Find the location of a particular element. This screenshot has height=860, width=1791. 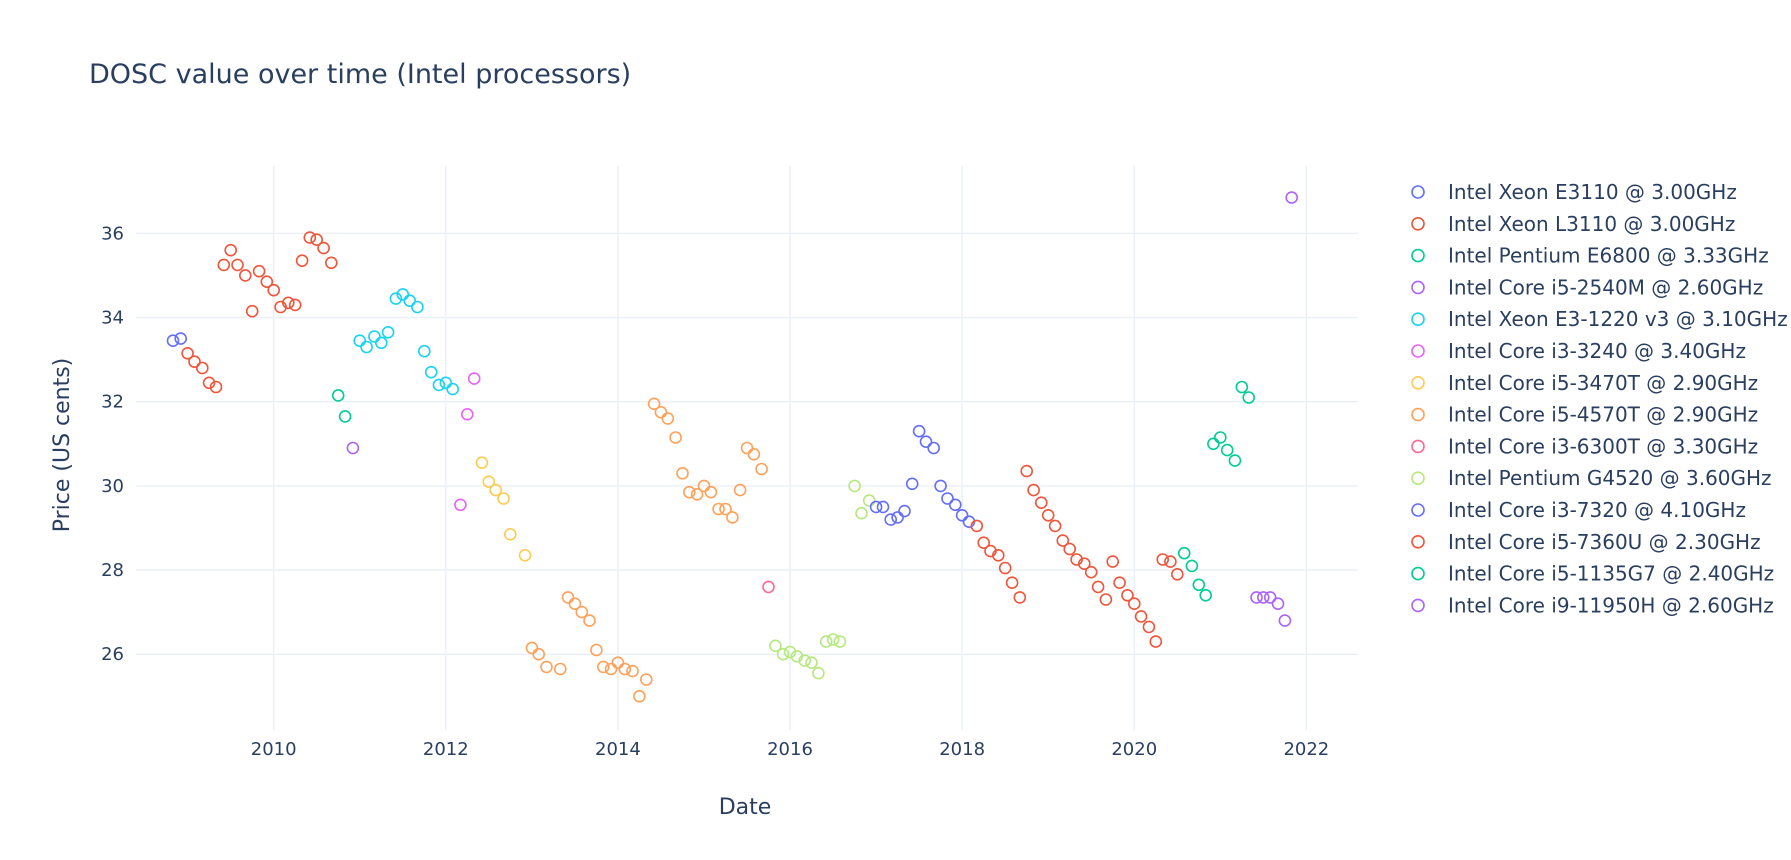

legend-item: Intel Core i5-7360U @ 2.30GHz is located at coordinates (1586, 542).